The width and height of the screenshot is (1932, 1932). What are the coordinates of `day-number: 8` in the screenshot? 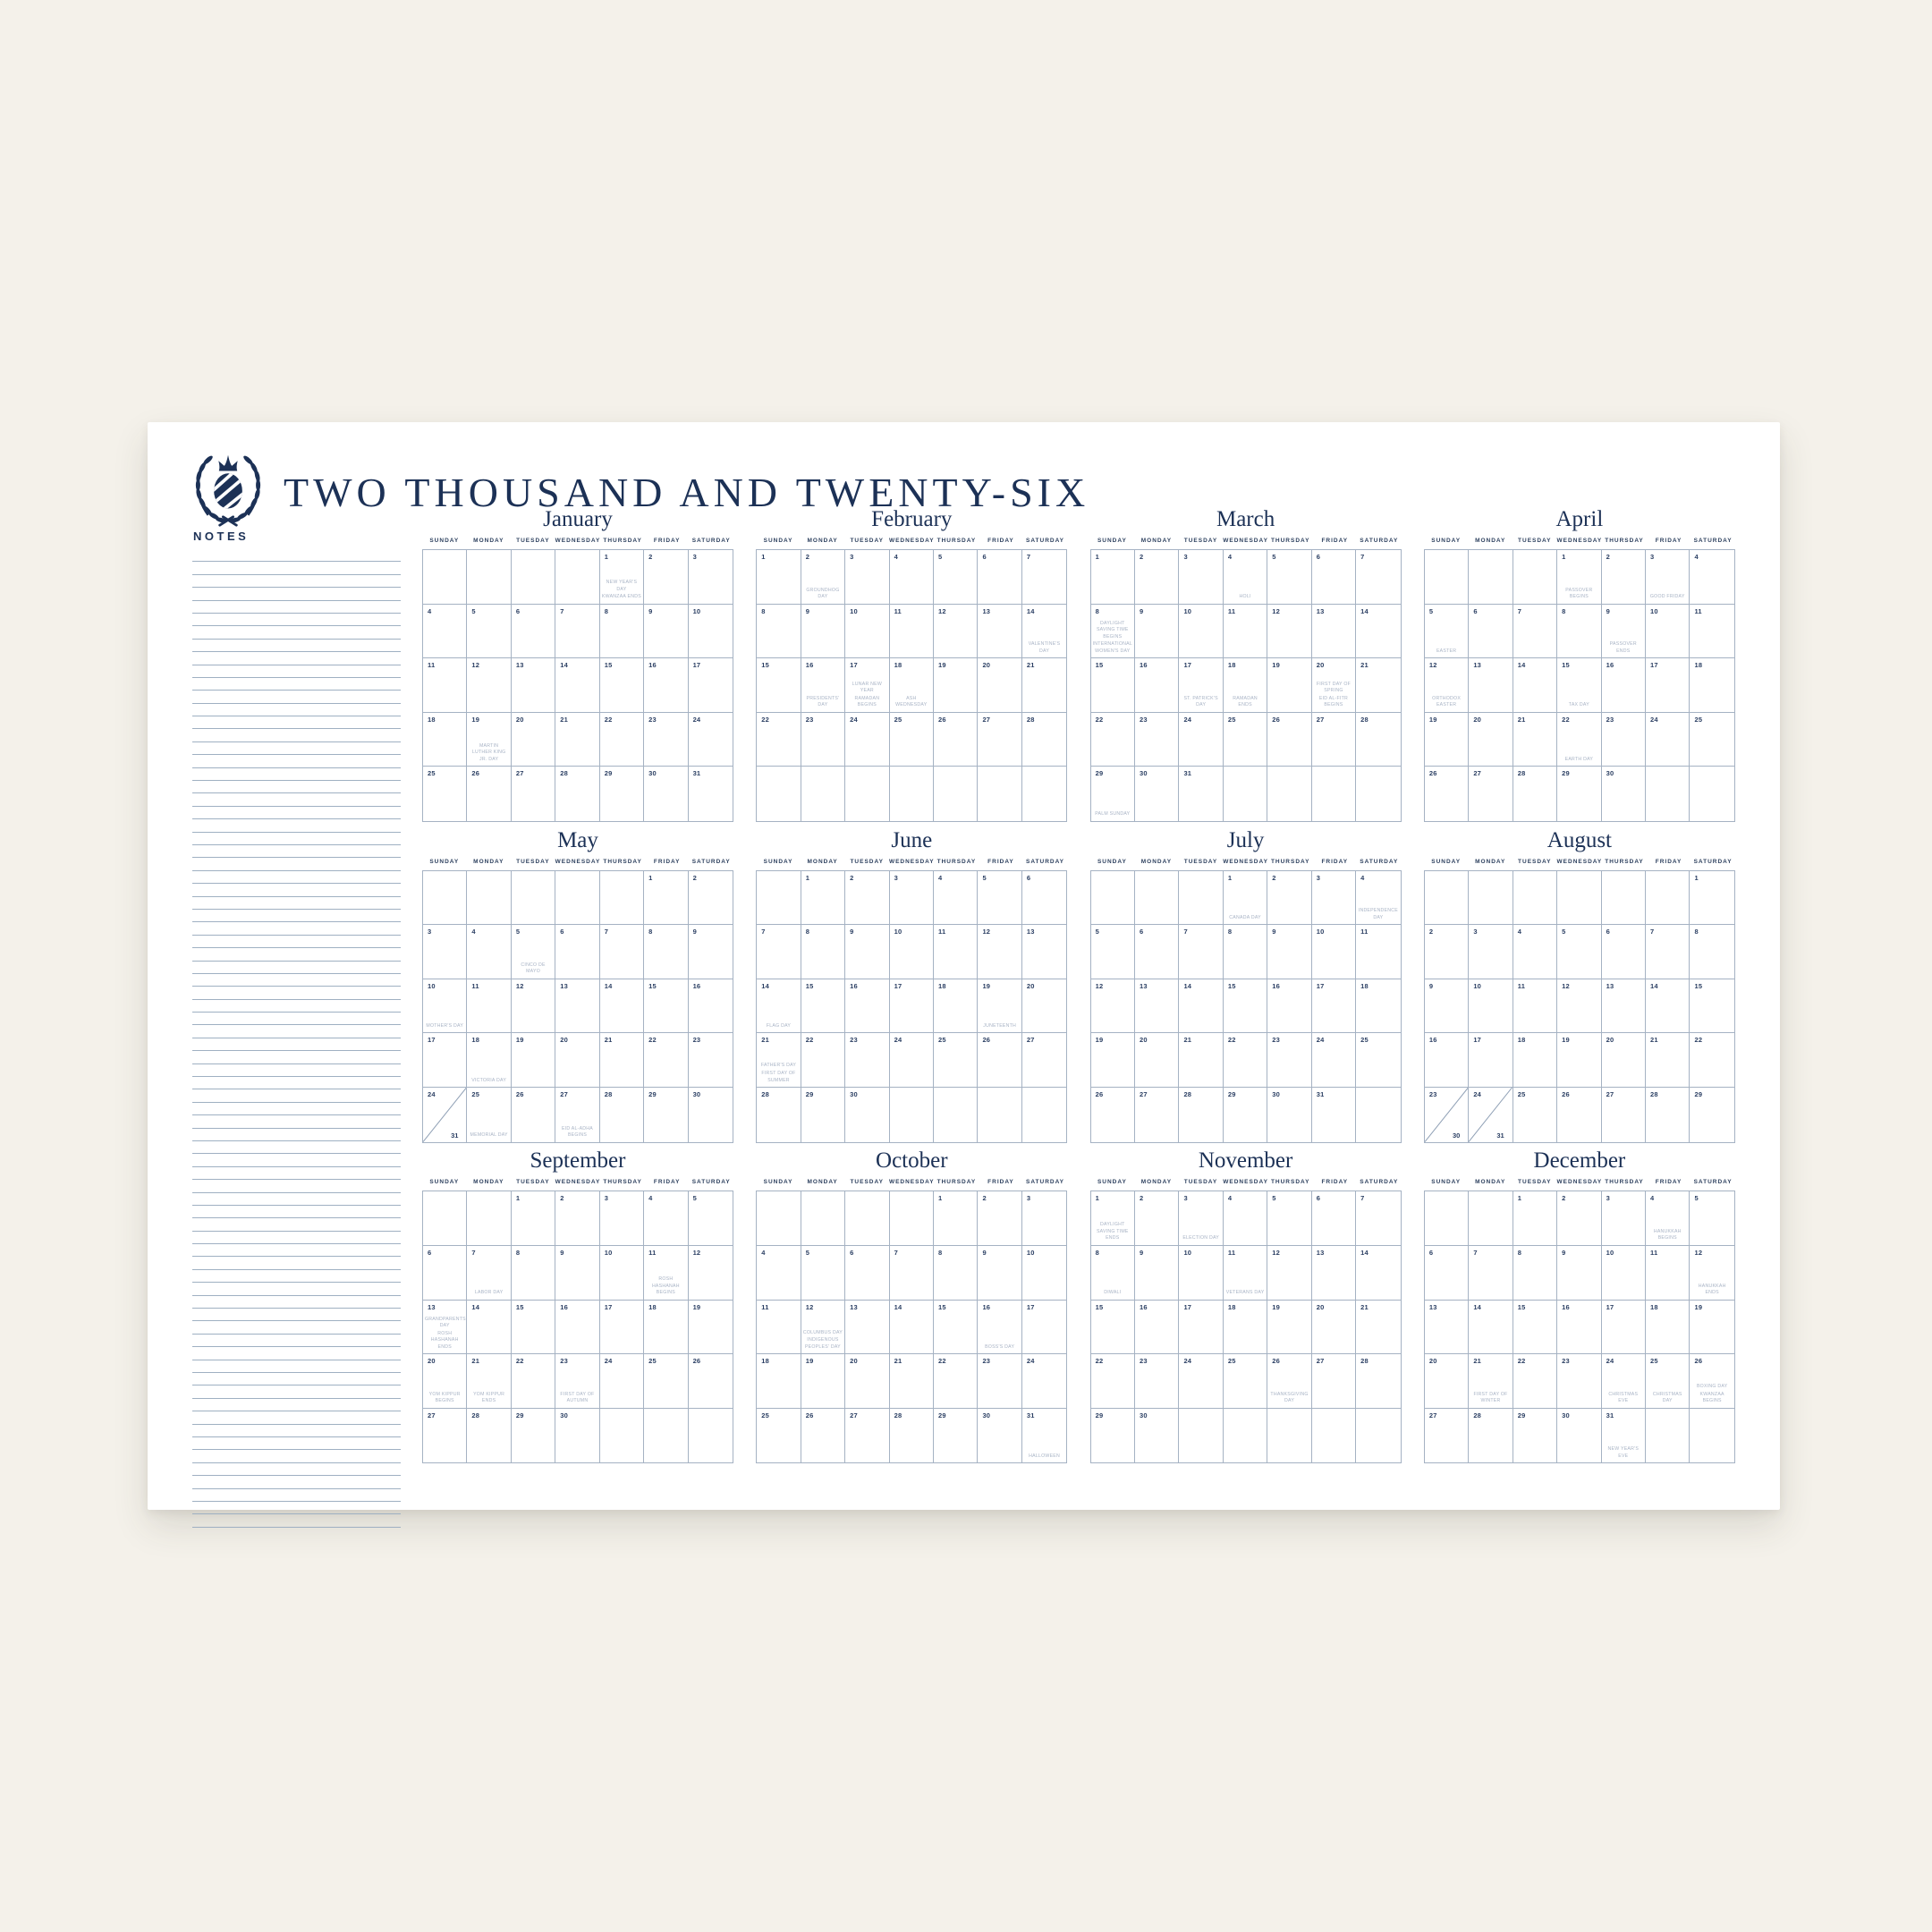 It's located at (1097, 1252).